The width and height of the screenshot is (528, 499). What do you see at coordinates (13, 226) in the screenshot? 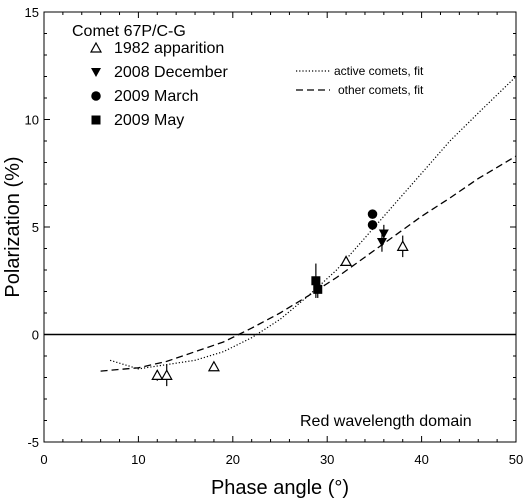
I see `y-axis-title: Polarization (%)` at bounding box center [13, 226].